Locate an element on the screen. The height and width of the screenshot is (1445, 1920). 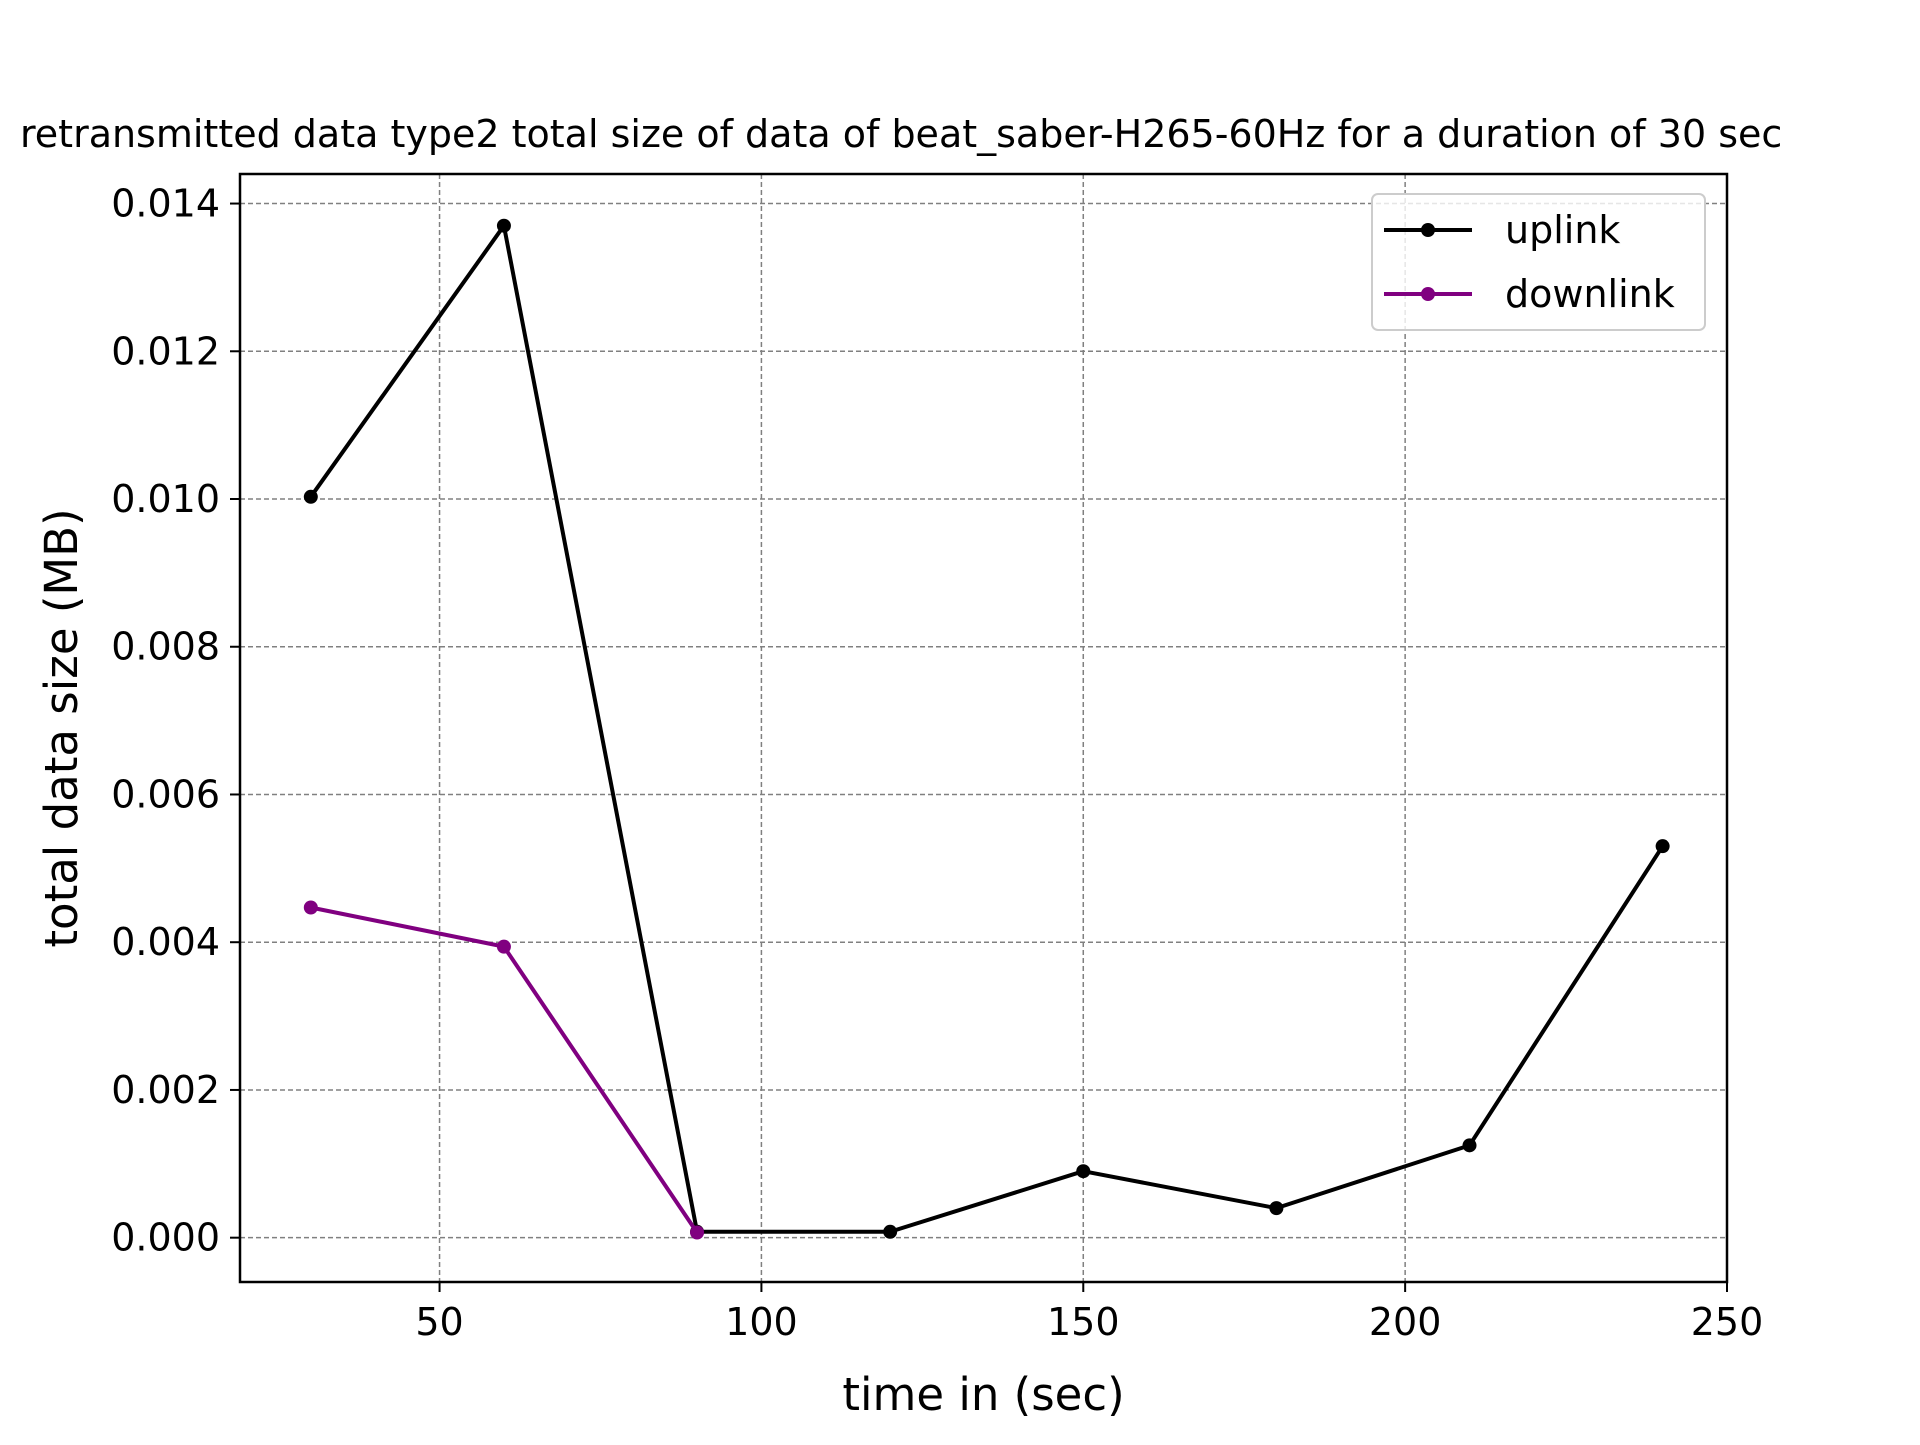
y-tick-label: 0.002 is located at coordinates (165, 1090).